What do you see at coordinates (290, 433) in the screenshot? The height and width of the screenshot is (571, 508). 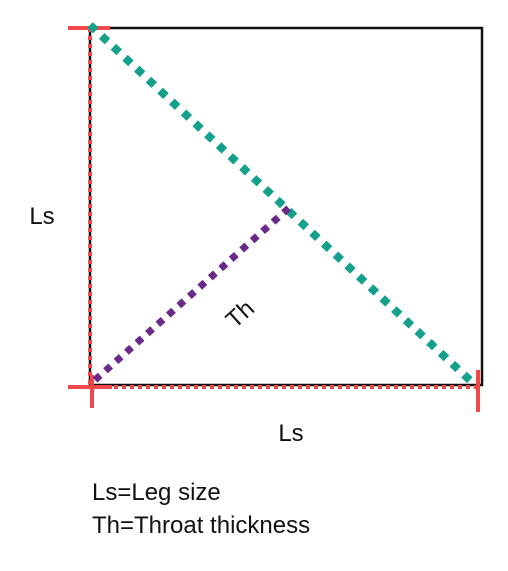 I see `bottom-leg-label: Ls` at bounding box center [290, 433].